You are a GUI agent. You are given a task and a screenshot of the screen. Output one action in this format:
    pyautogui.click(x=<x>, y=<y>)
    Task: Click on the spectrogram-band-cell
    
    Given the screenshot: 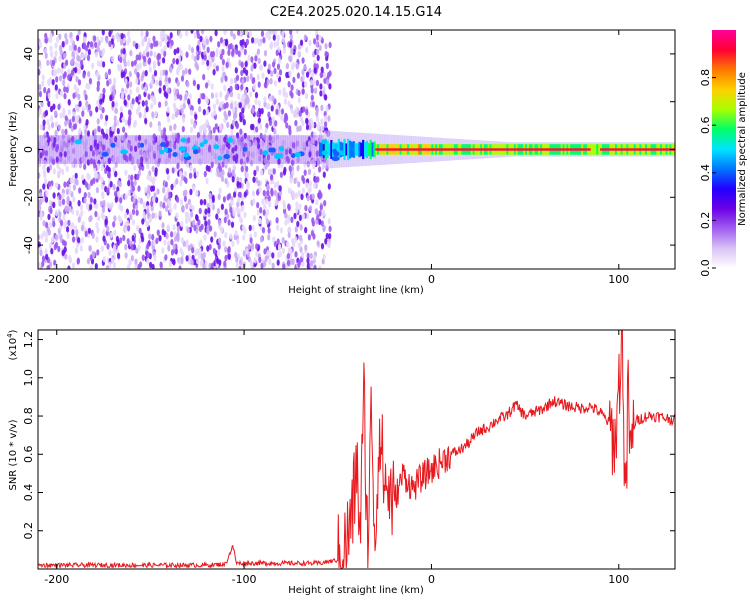 What is the action you would take?
    pyautogui.click(x=337, y=149)
    